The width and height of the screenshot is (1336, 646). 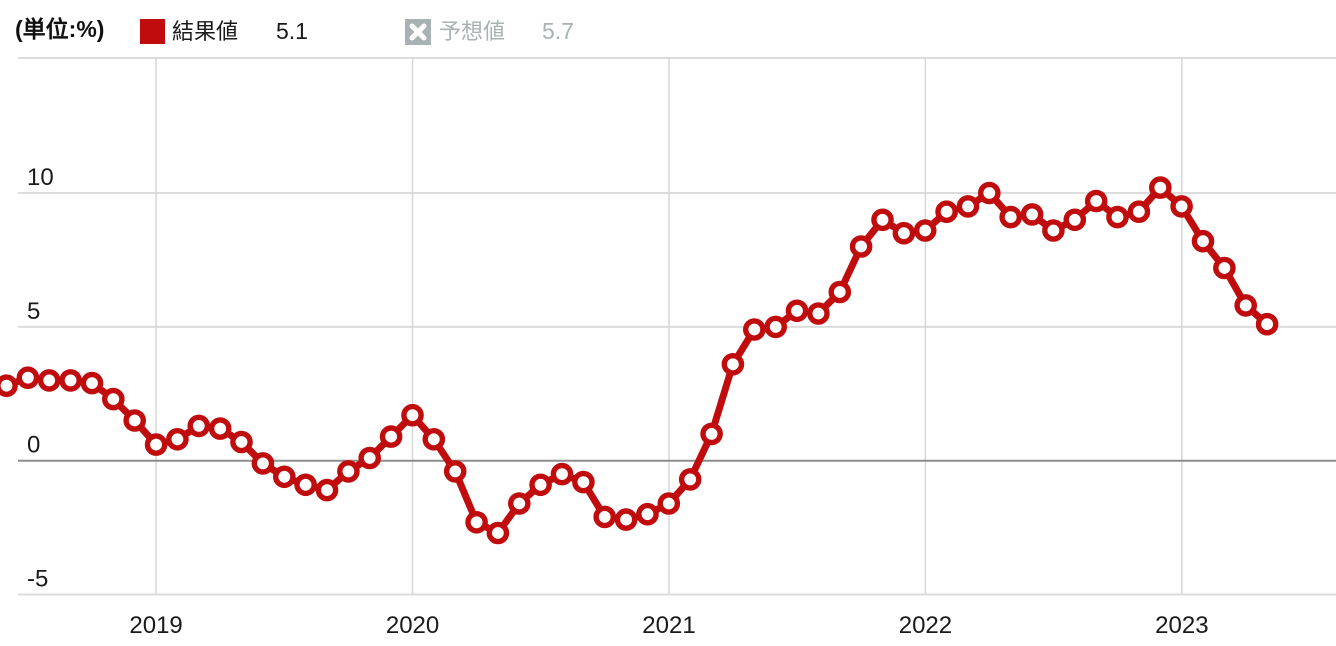 I want to click on x-axis-tick-label: 2020, so click(x=412, y=625).